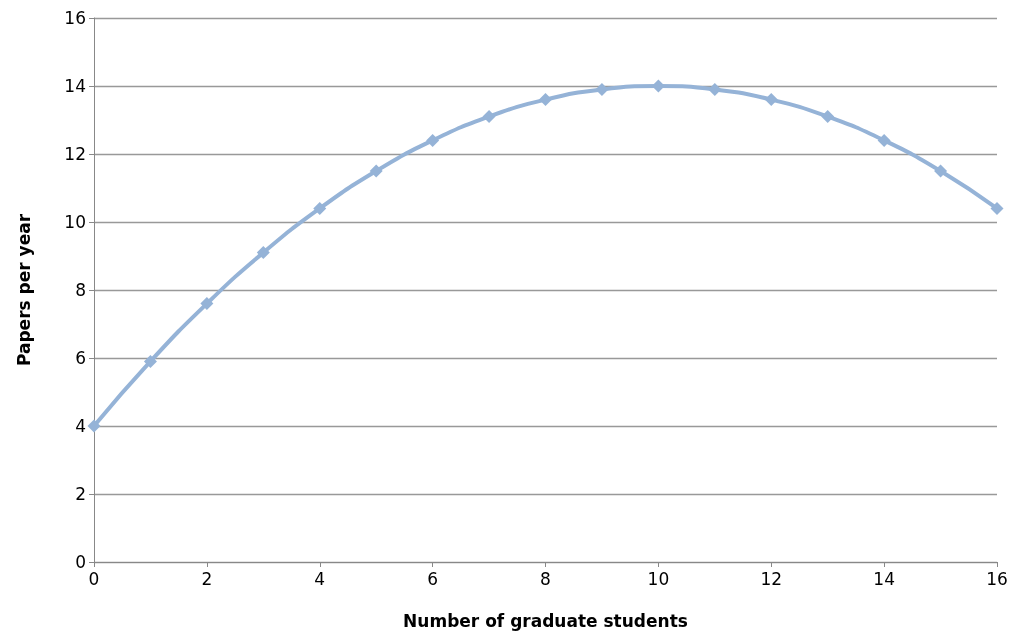  Describe the element at coordinates (23, 290) in the screenshot. I see `y-axis-title: Papers per year` at that location.